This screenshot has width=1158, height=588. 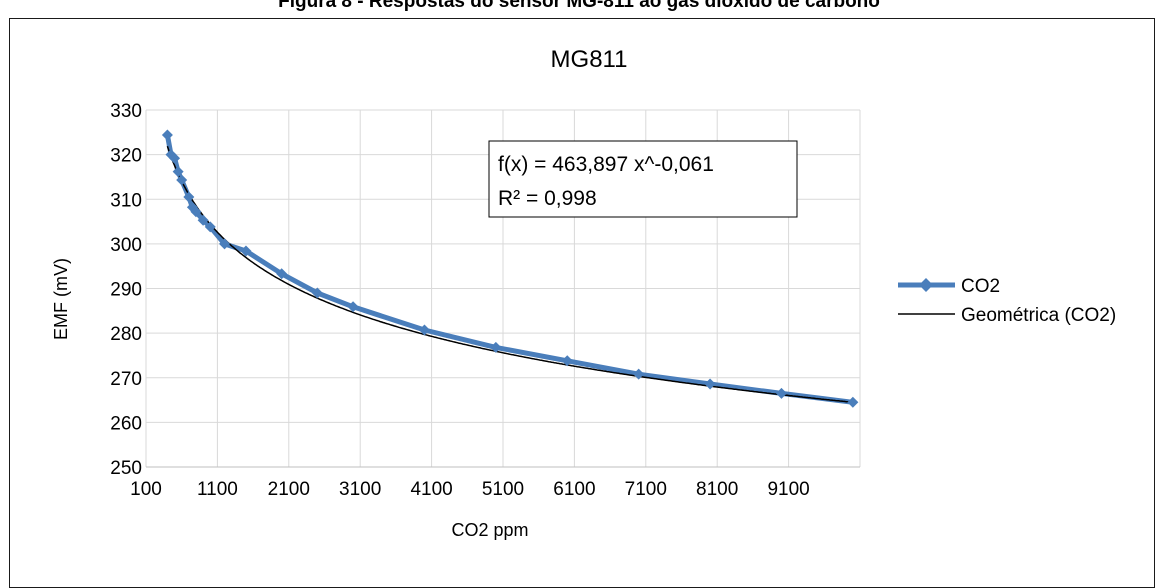 I want to click on legend-item-trendline: Geométrica (CO2), so click(x=1007, y=315).